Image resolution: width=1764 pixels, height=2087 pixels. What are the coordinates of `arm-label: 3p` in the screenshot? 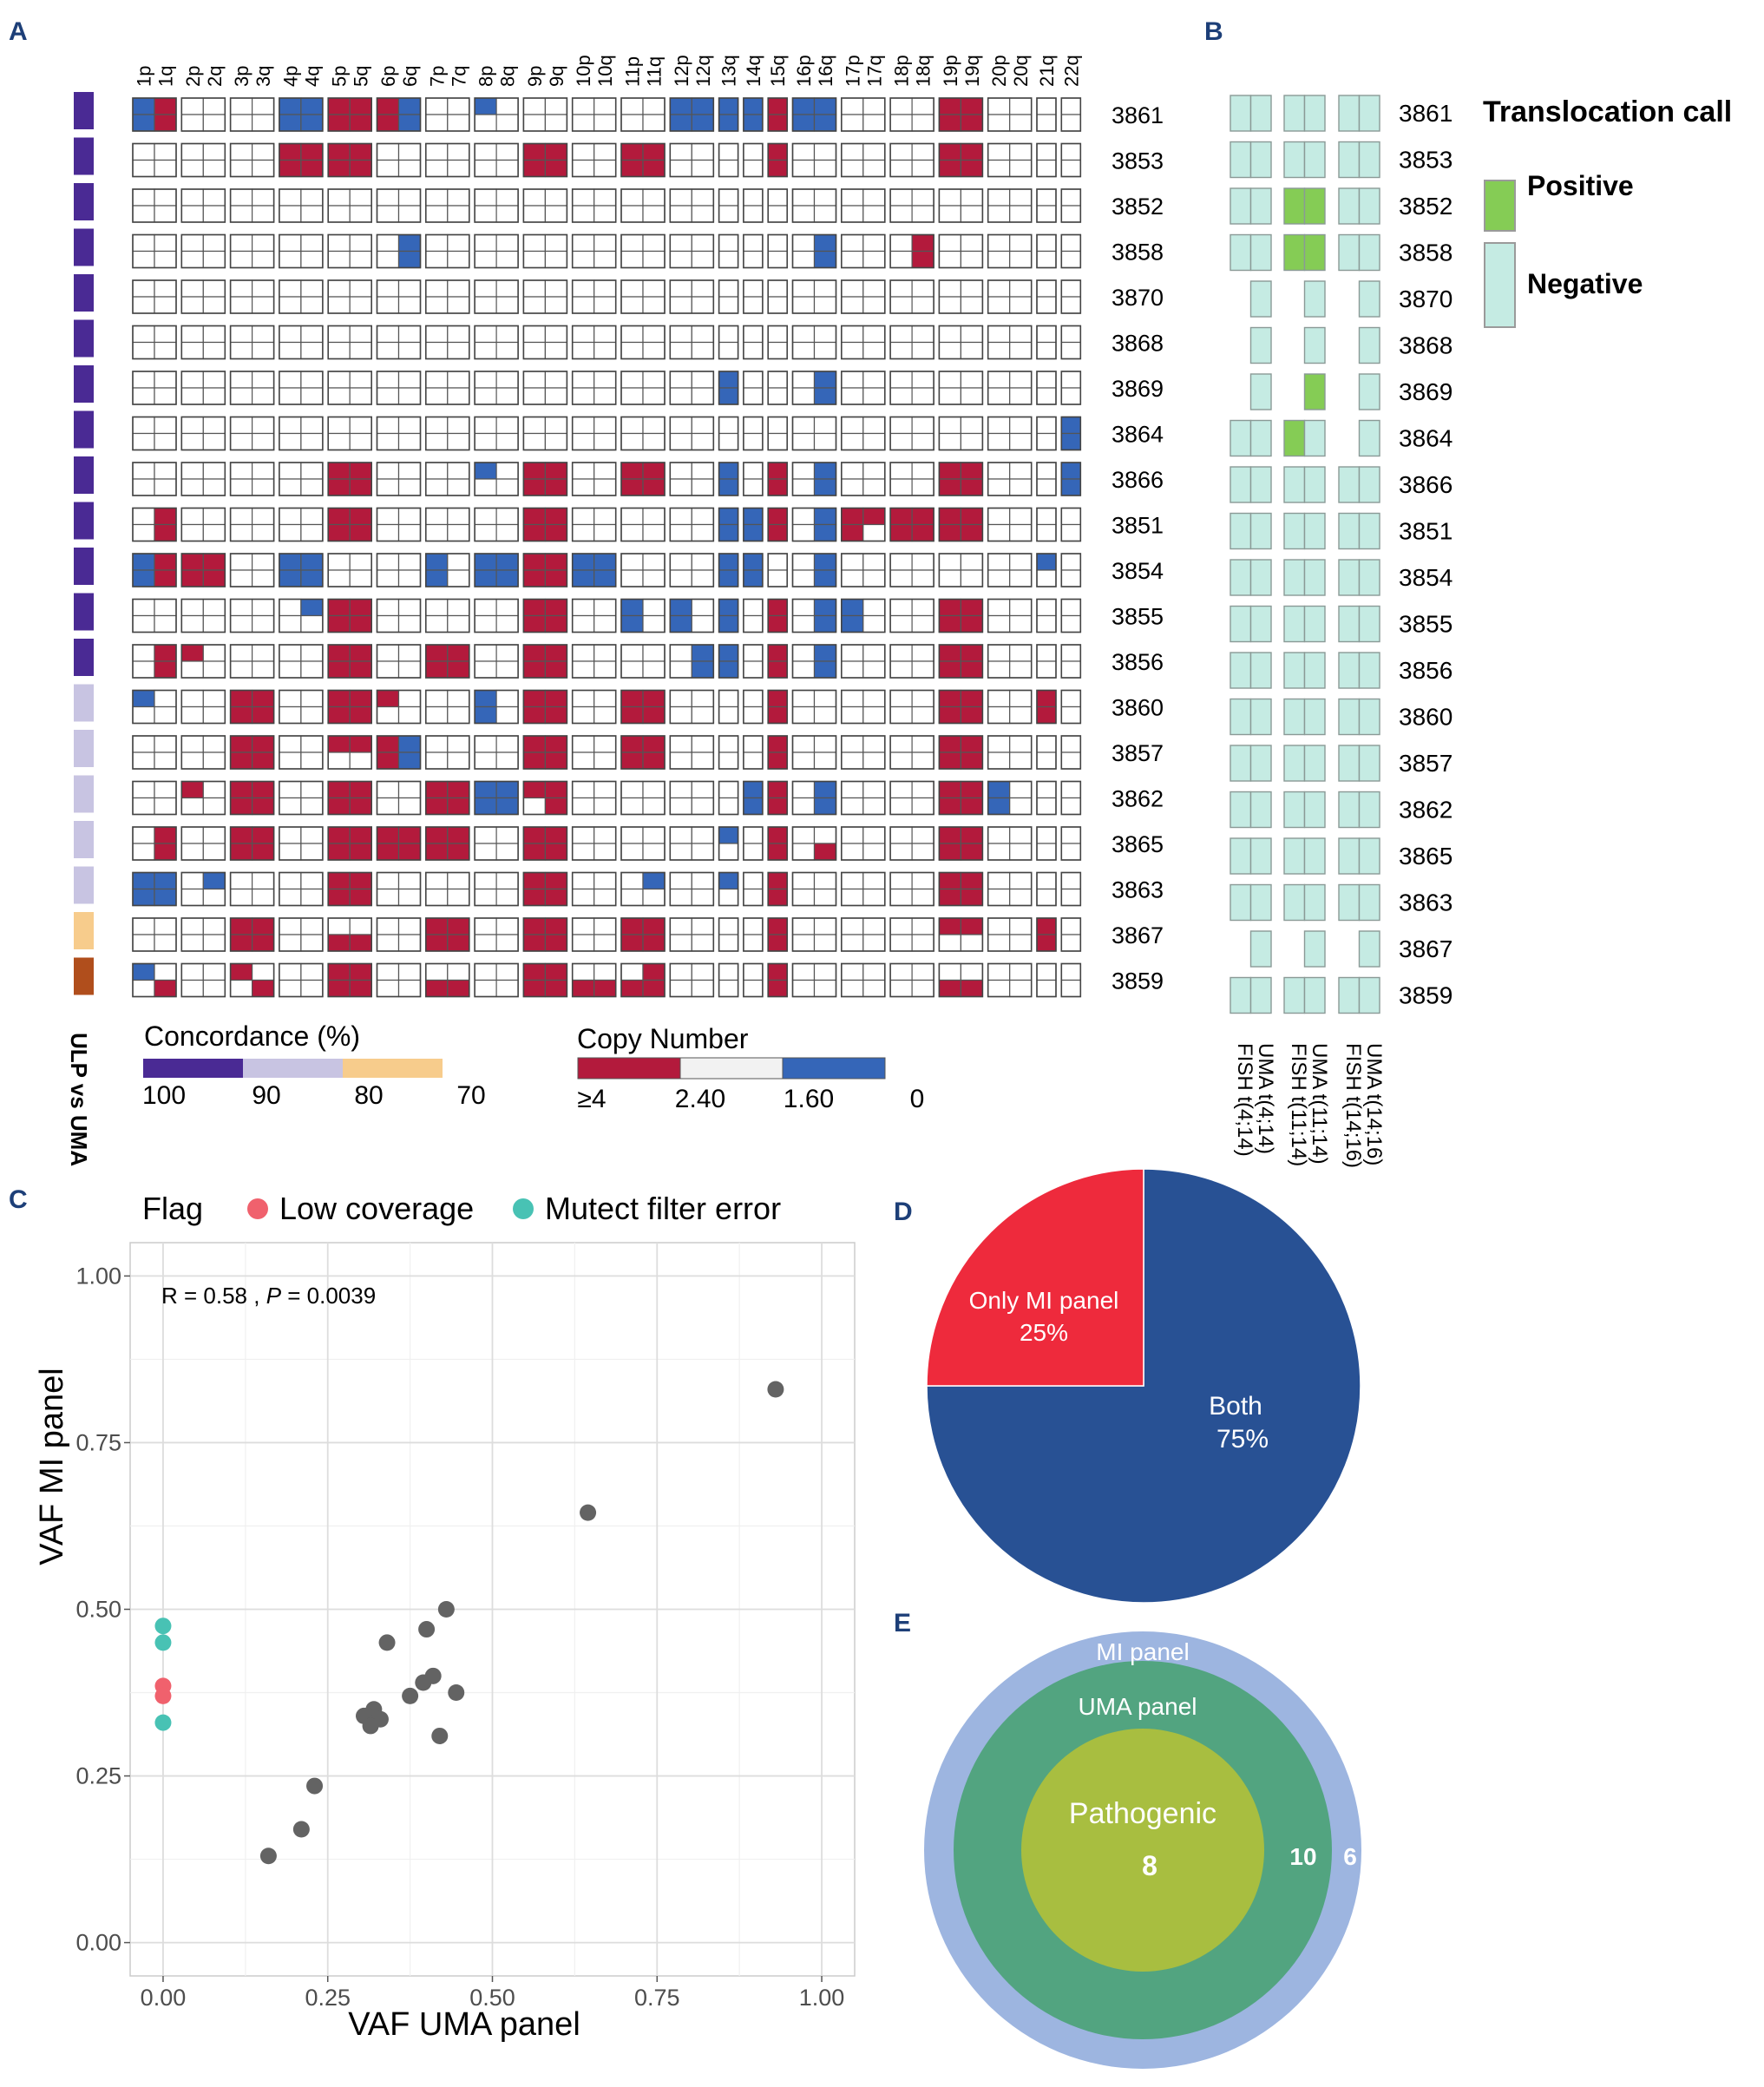 It's located at (241, 77).